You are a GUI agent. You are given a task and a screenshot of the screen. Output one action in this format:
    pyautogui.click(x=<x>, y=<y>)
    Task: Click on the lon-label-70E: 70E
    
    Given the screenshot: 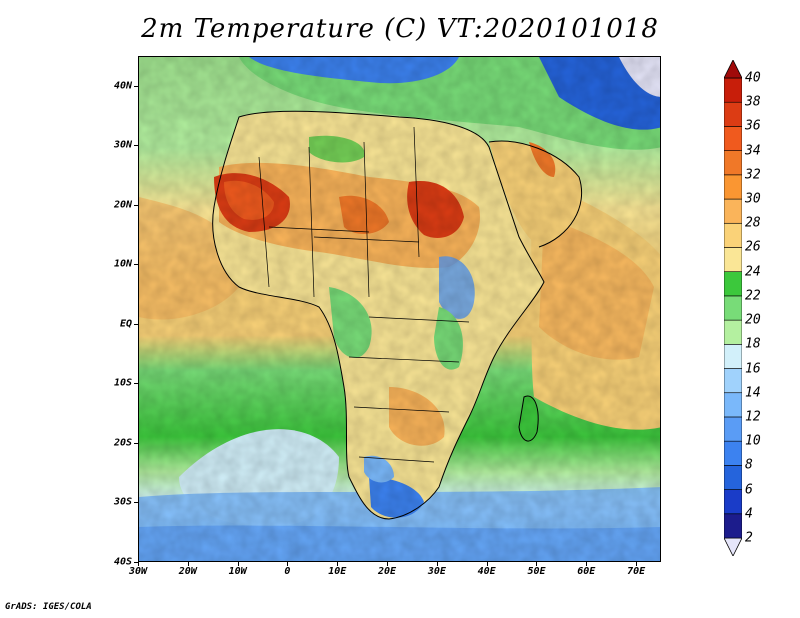 What is the action you would take?
    pyautogui.click(x=636, y=571)
    